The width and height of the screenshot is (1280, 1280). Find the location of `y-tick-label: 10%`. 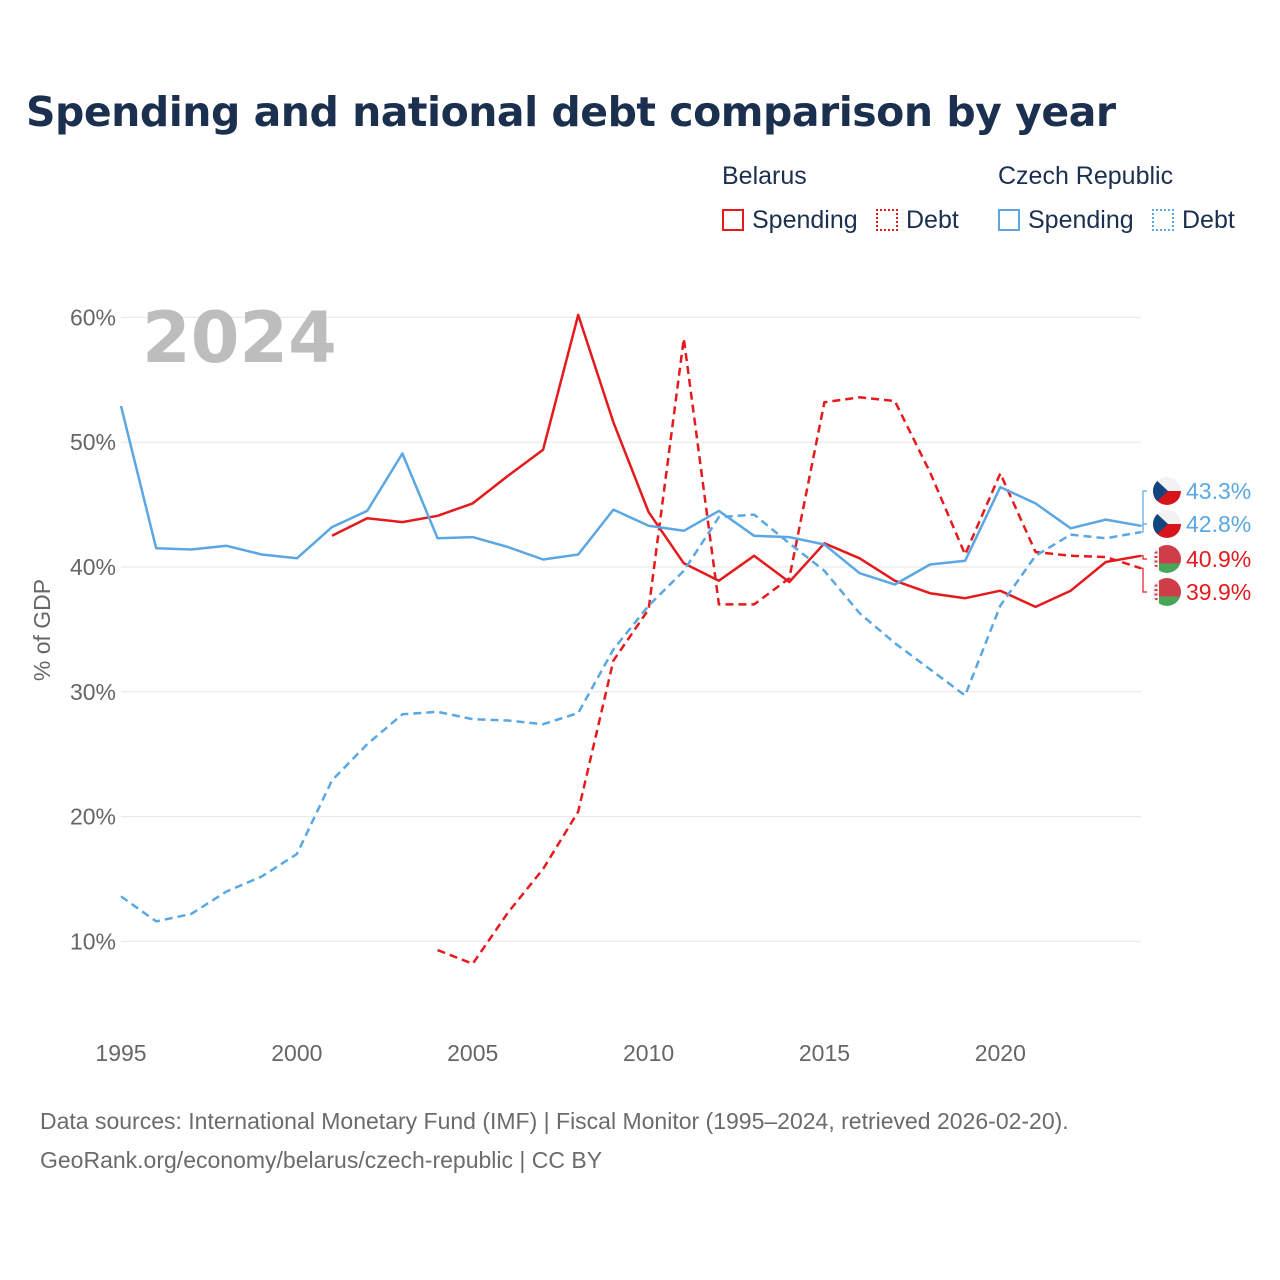

y-tick-label: 10% is located at coordinates (93, 941).